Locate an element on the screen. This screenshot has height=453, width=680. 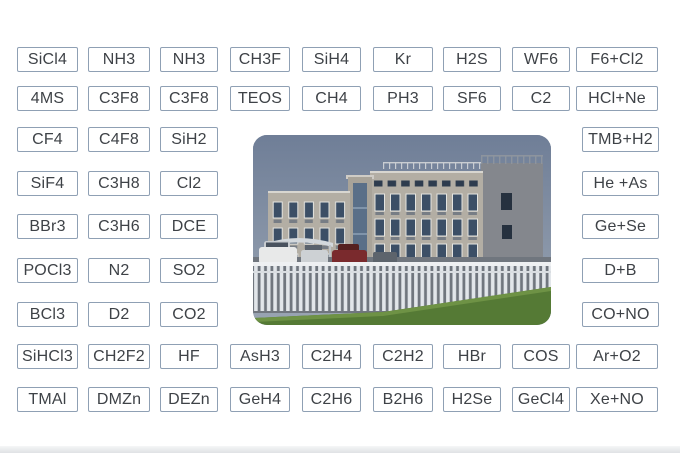
gas-label-c2h2: C2H2 is located at coordinates (403, 356).